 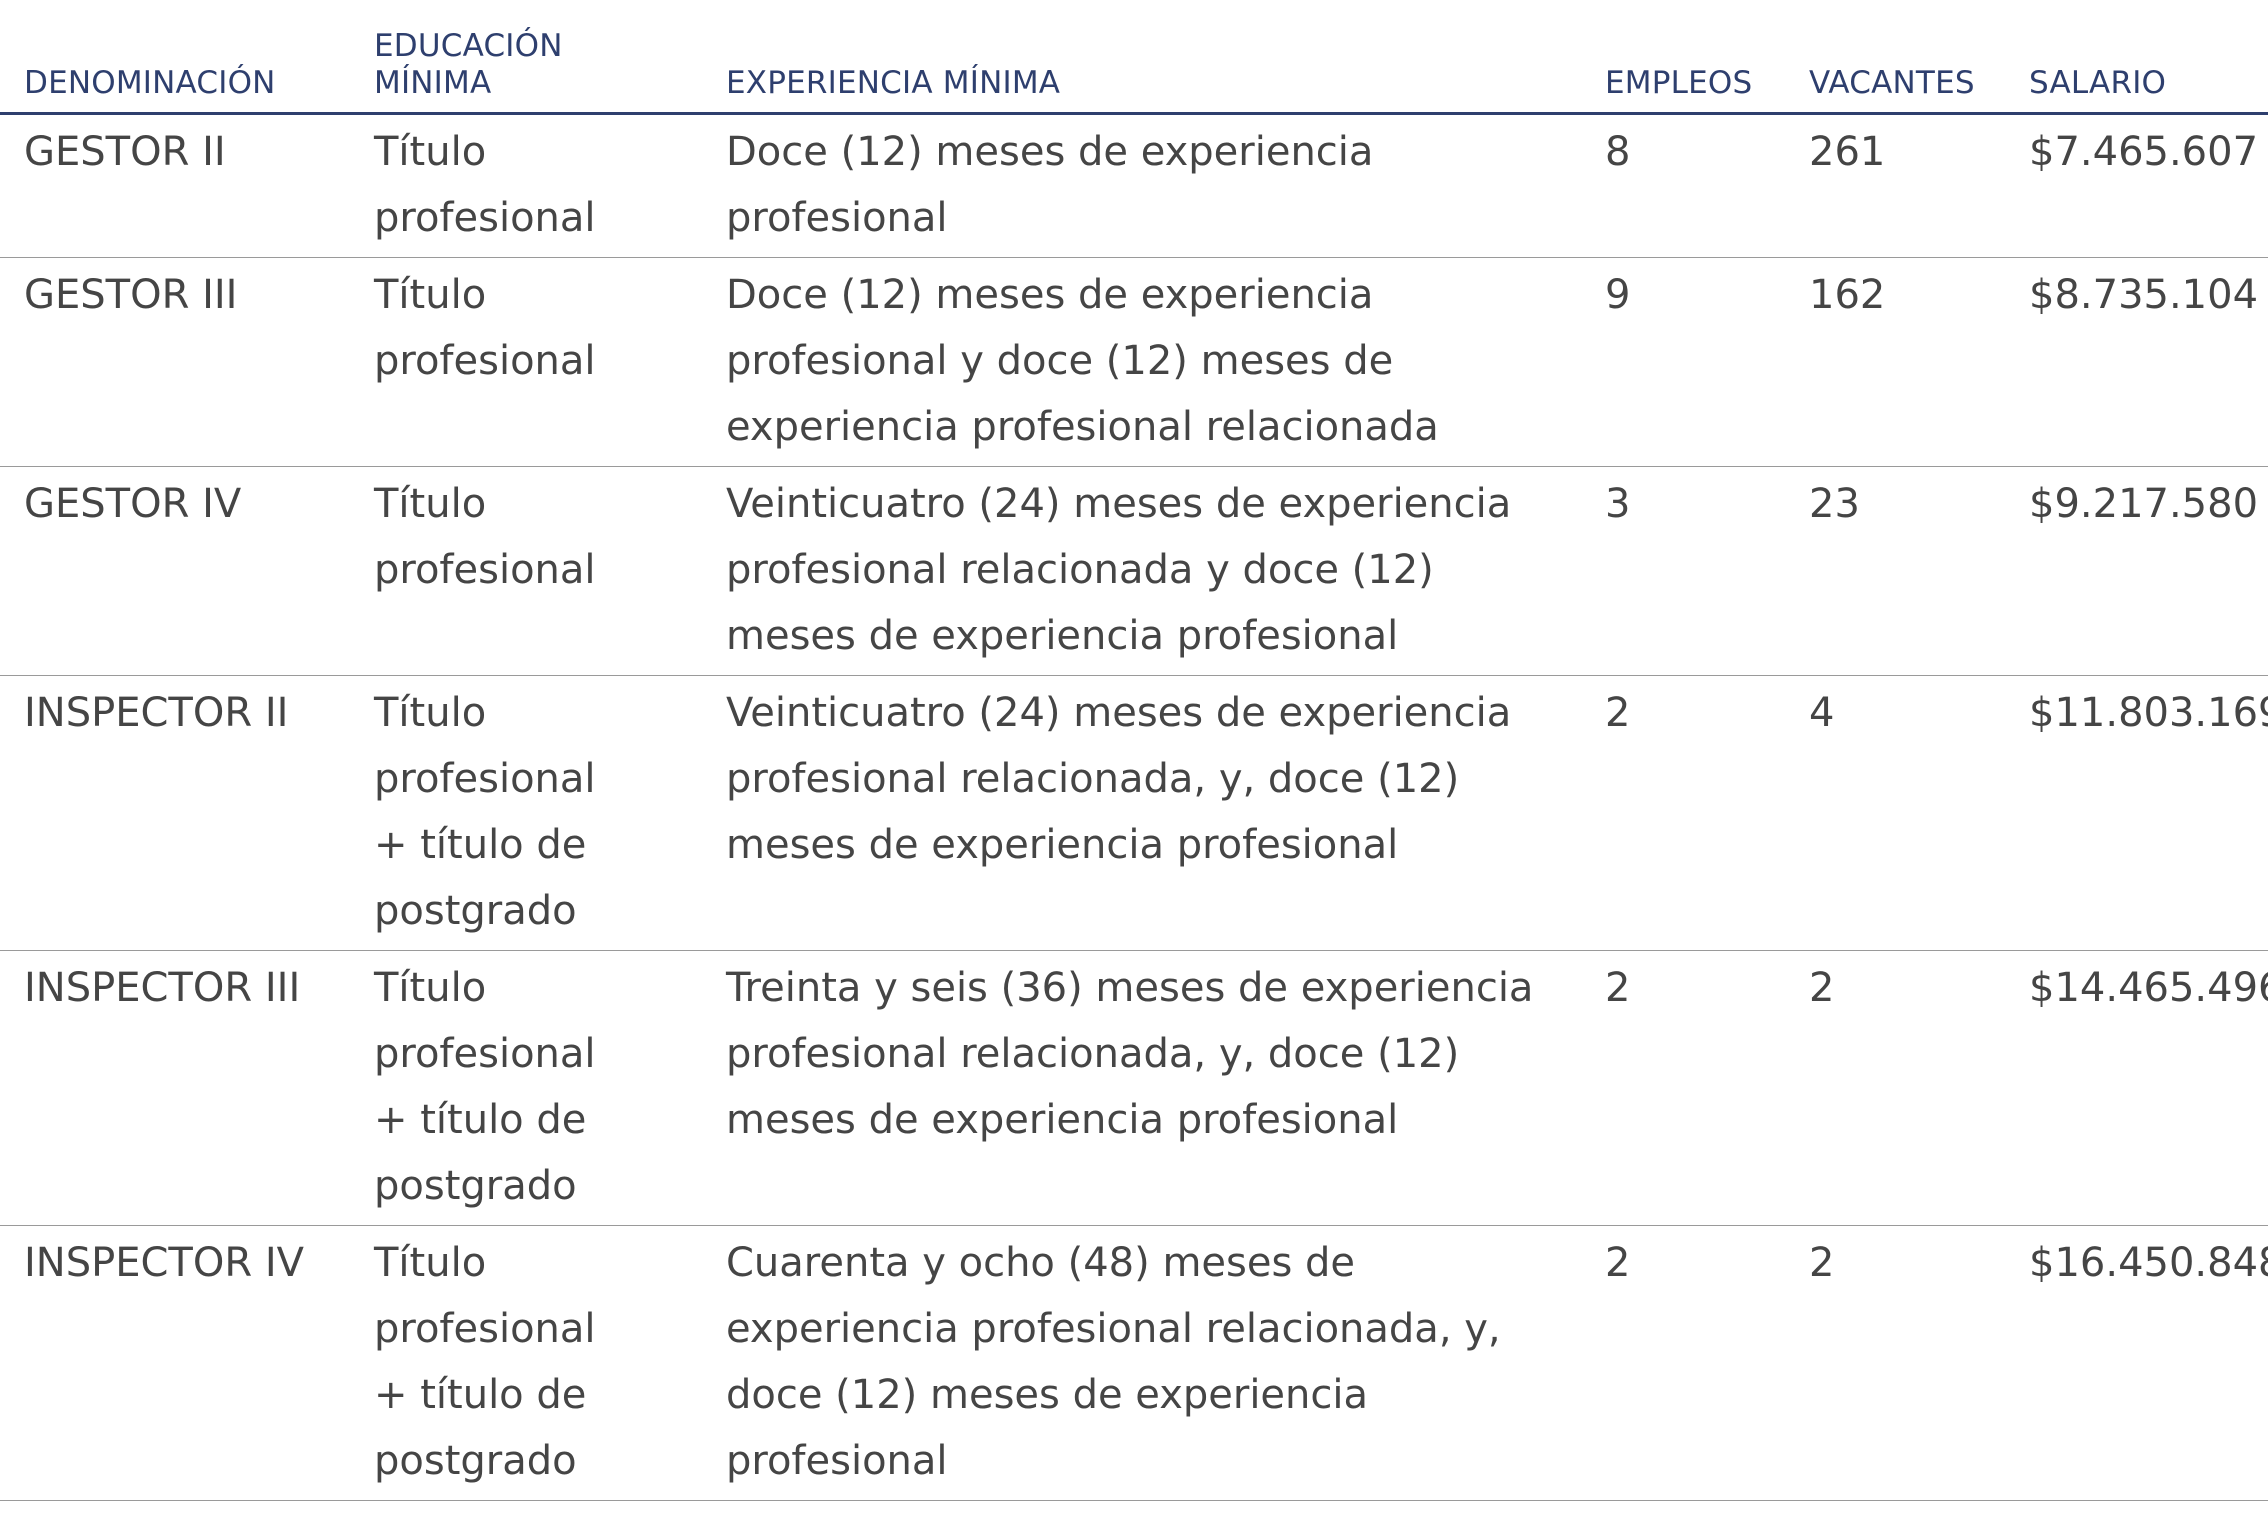 What do you see at coordinates (187, 1363) in the screenshot?
I see `cell-denominacion: INSPECTOR IV` at bounding box center [187, 1363].